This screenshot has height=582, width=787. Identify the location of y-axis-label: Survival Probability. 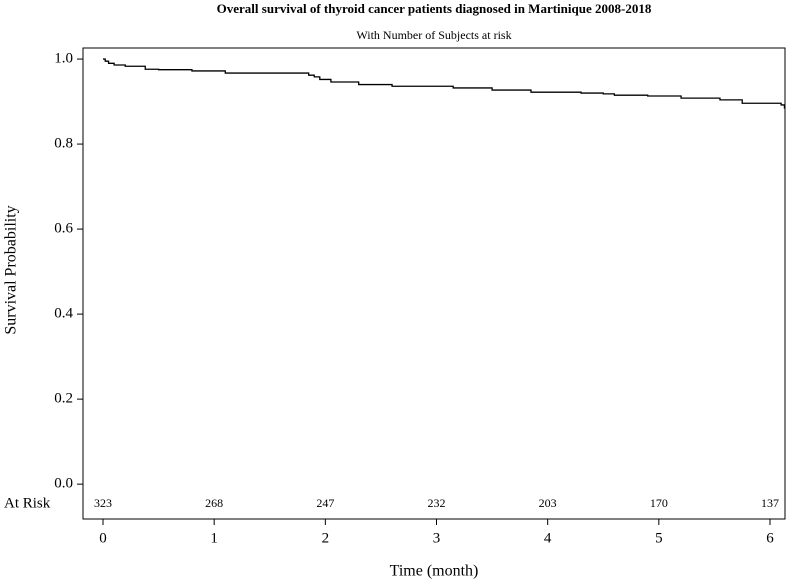
(11, 269).